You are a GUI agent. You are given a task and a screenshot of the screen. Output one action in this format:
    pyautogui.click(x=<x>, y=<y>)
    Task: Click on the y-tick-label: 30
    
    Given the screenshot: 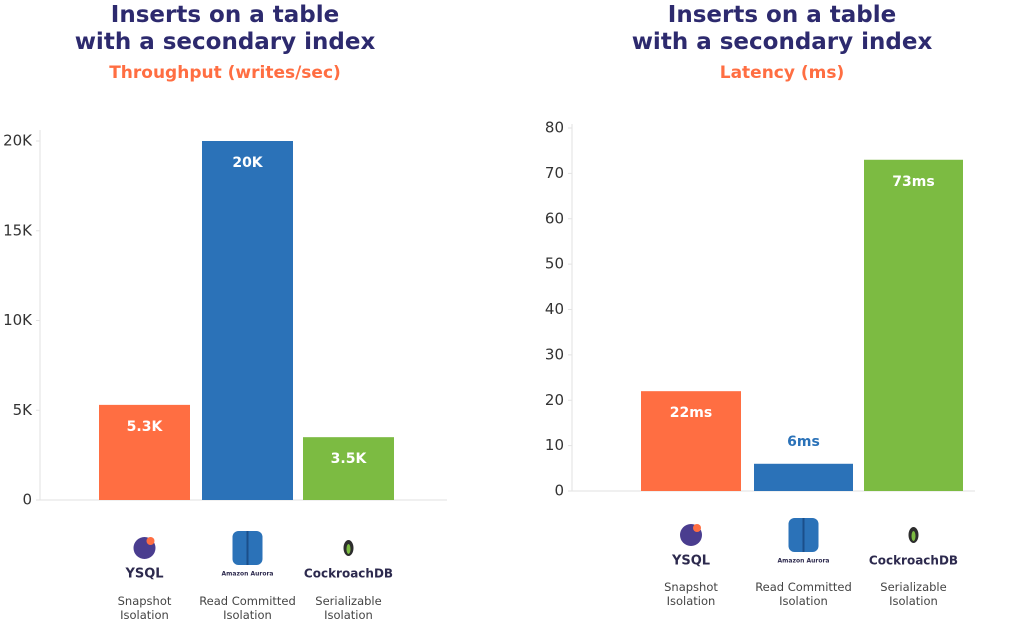 What is the action you would take?
    pyautogui.click(x=554, y=354)
    